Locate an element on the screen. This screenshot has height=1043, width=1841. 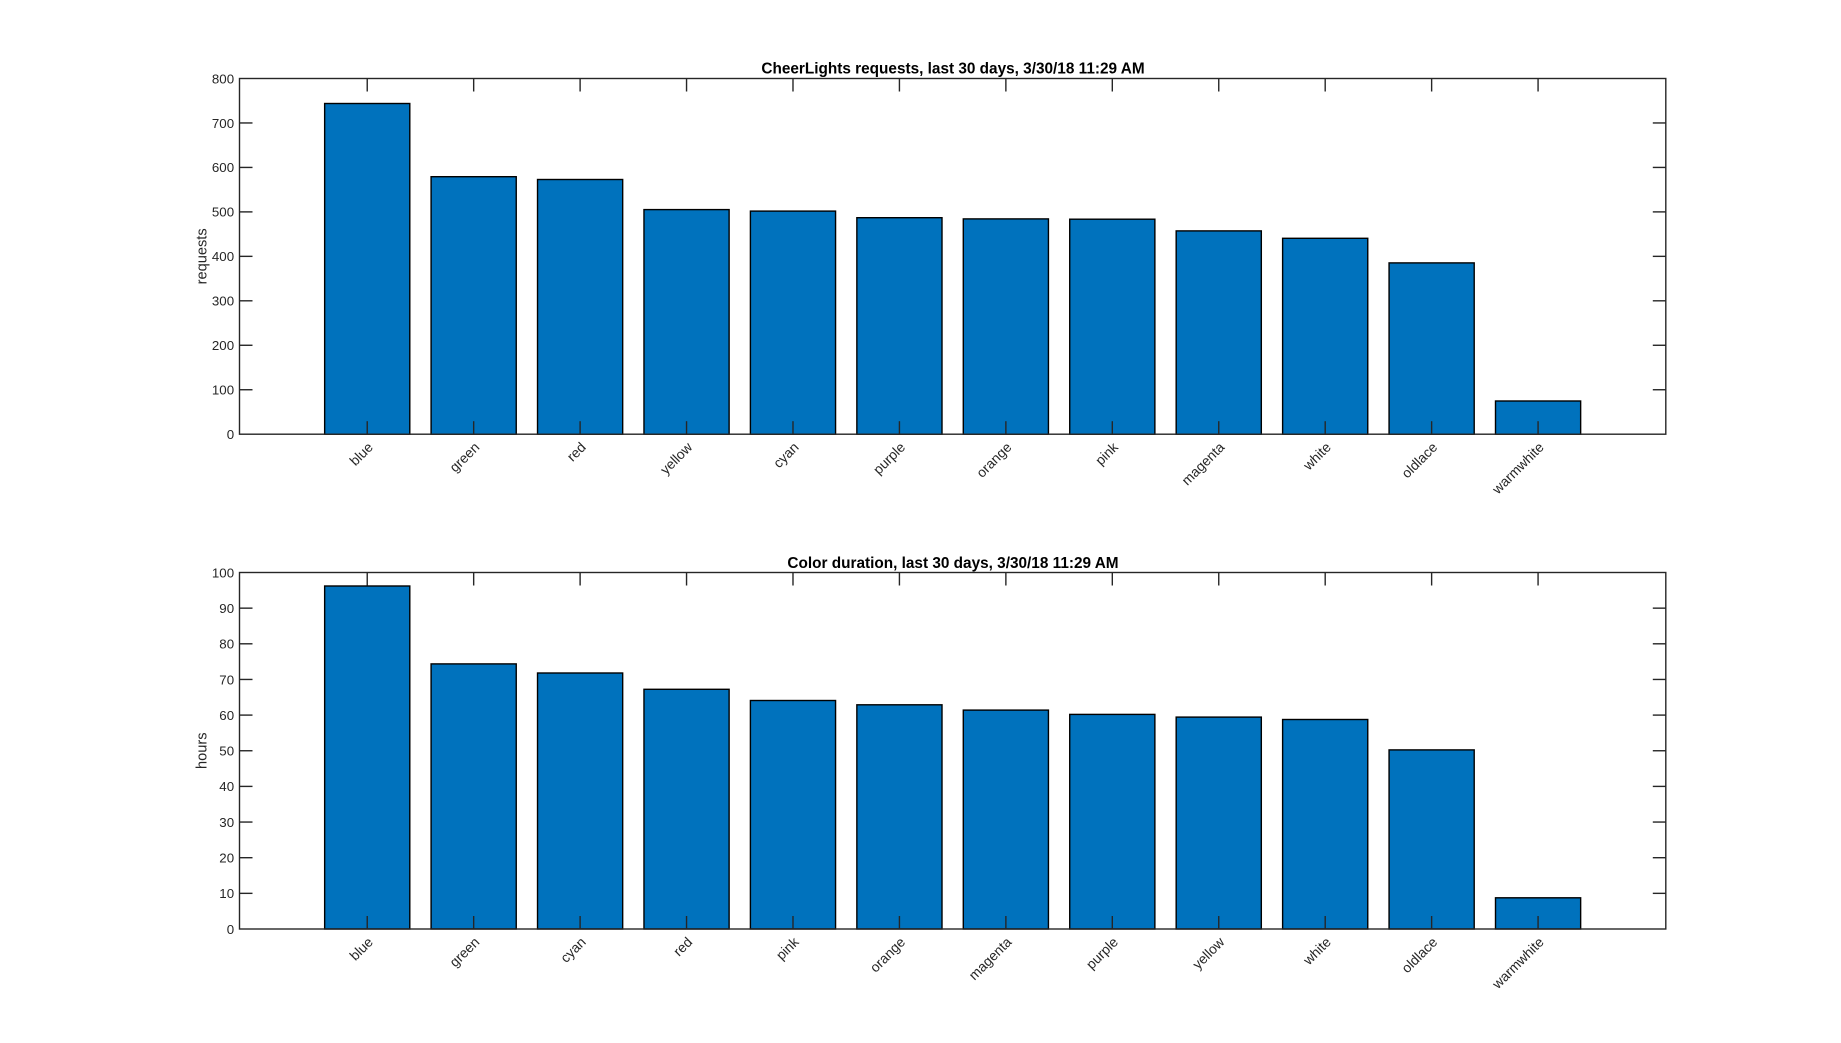
svg-text: 20 is located at coordinates (226, 858).